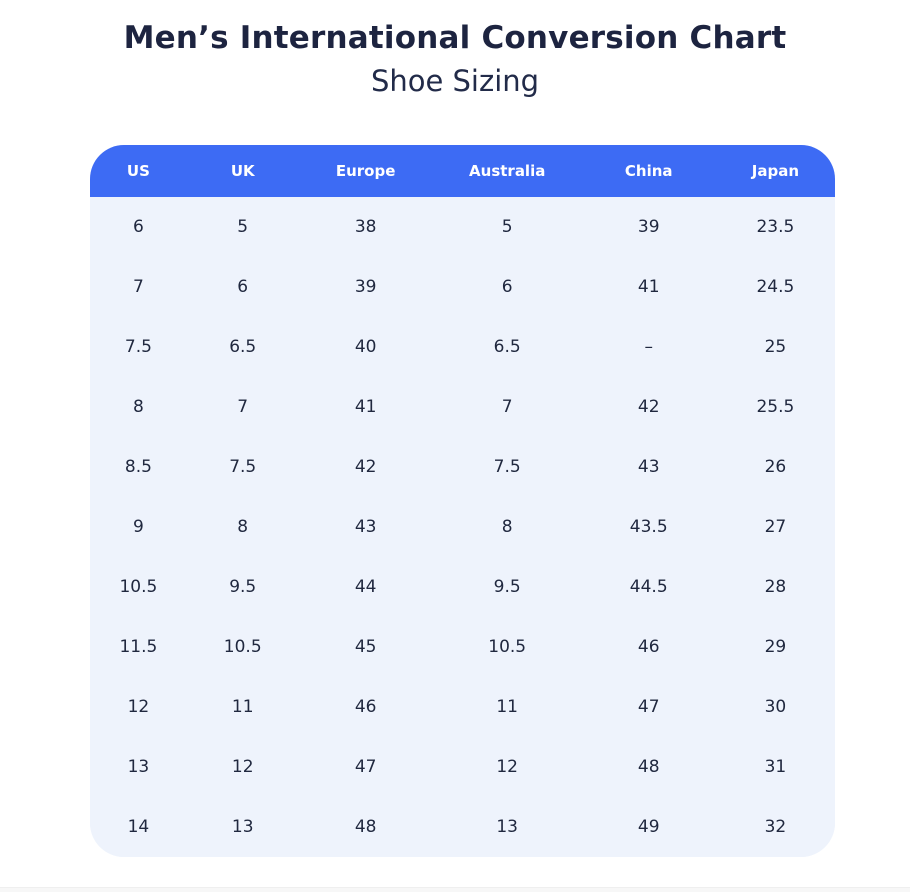  What do you see at coordinates (775, 587) in the screenshot?
I see `table-cell: 28` at bounding box center [775, 587].